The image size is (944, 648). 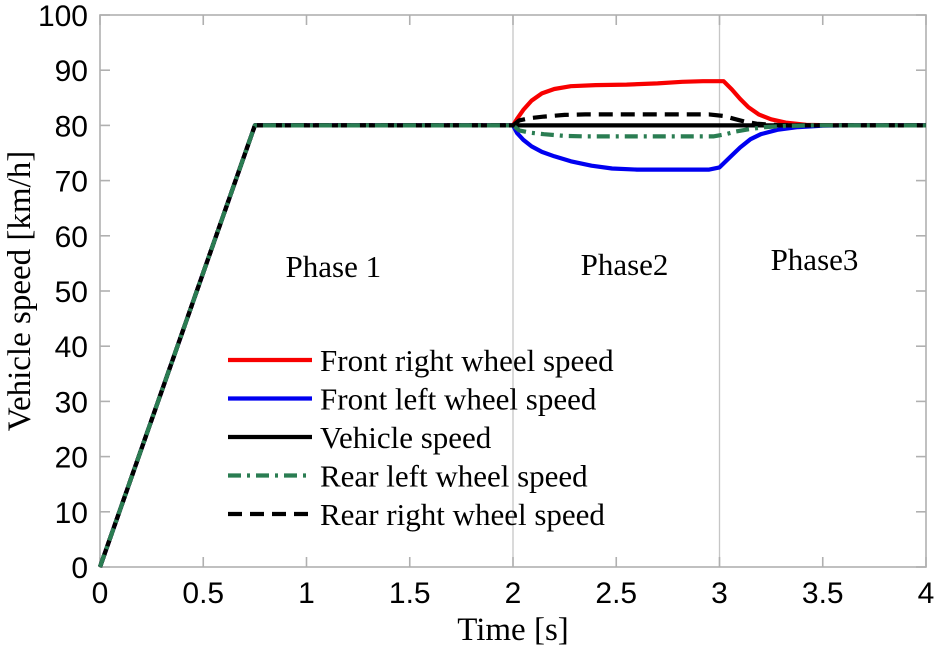 What do you see at coordinates (100, 593) in the screenshot?
I see `x-tick-label-0: 0` at bounding box center [100, 593].